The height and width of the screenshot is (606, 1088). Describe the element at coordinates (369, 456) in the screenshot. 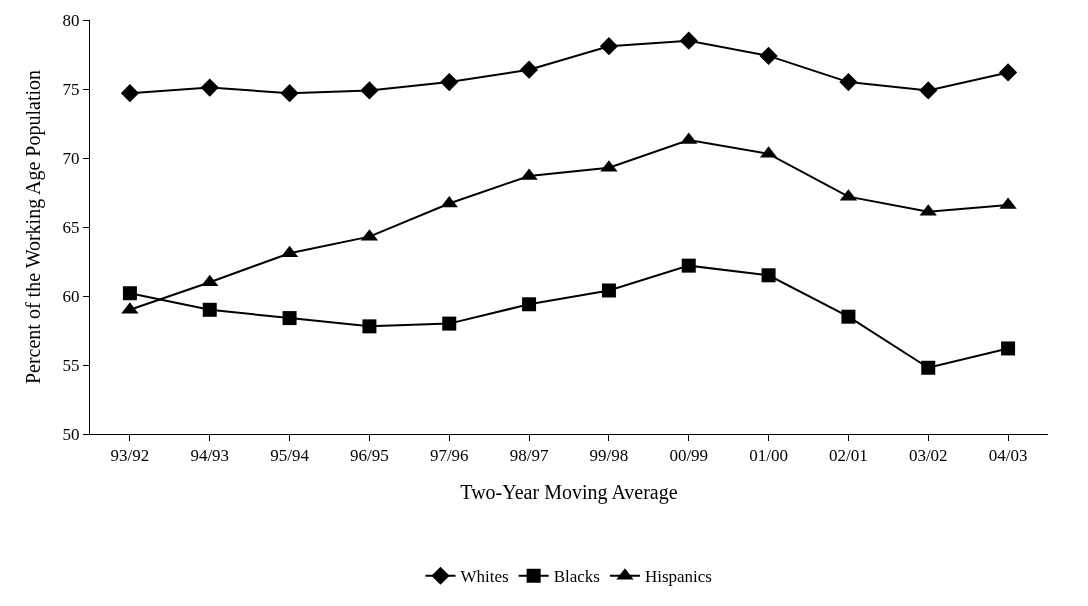

I see `x-tick-label: 96/95` at that location.